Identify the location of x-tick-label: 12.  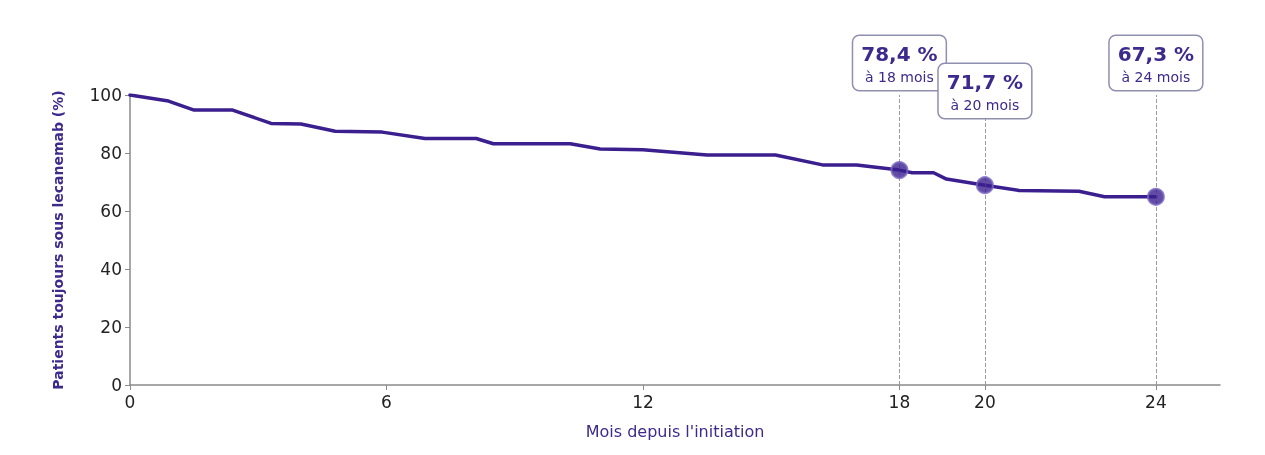
(643, 401).